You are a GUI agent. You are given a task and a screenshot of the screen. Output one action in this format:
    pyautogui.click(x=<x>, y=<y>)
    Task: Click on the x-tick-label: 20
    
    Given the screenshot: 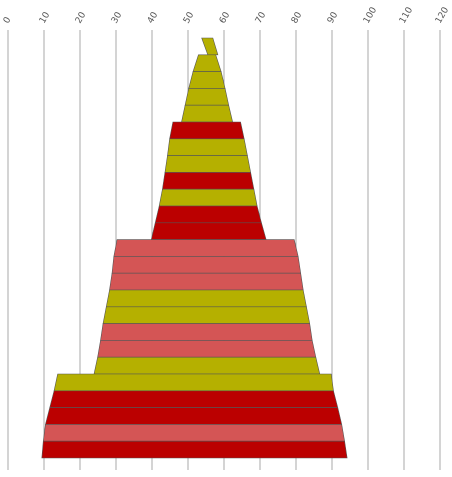 What is the action you would take?
    pyautogui.click(x=81, y=17)
    